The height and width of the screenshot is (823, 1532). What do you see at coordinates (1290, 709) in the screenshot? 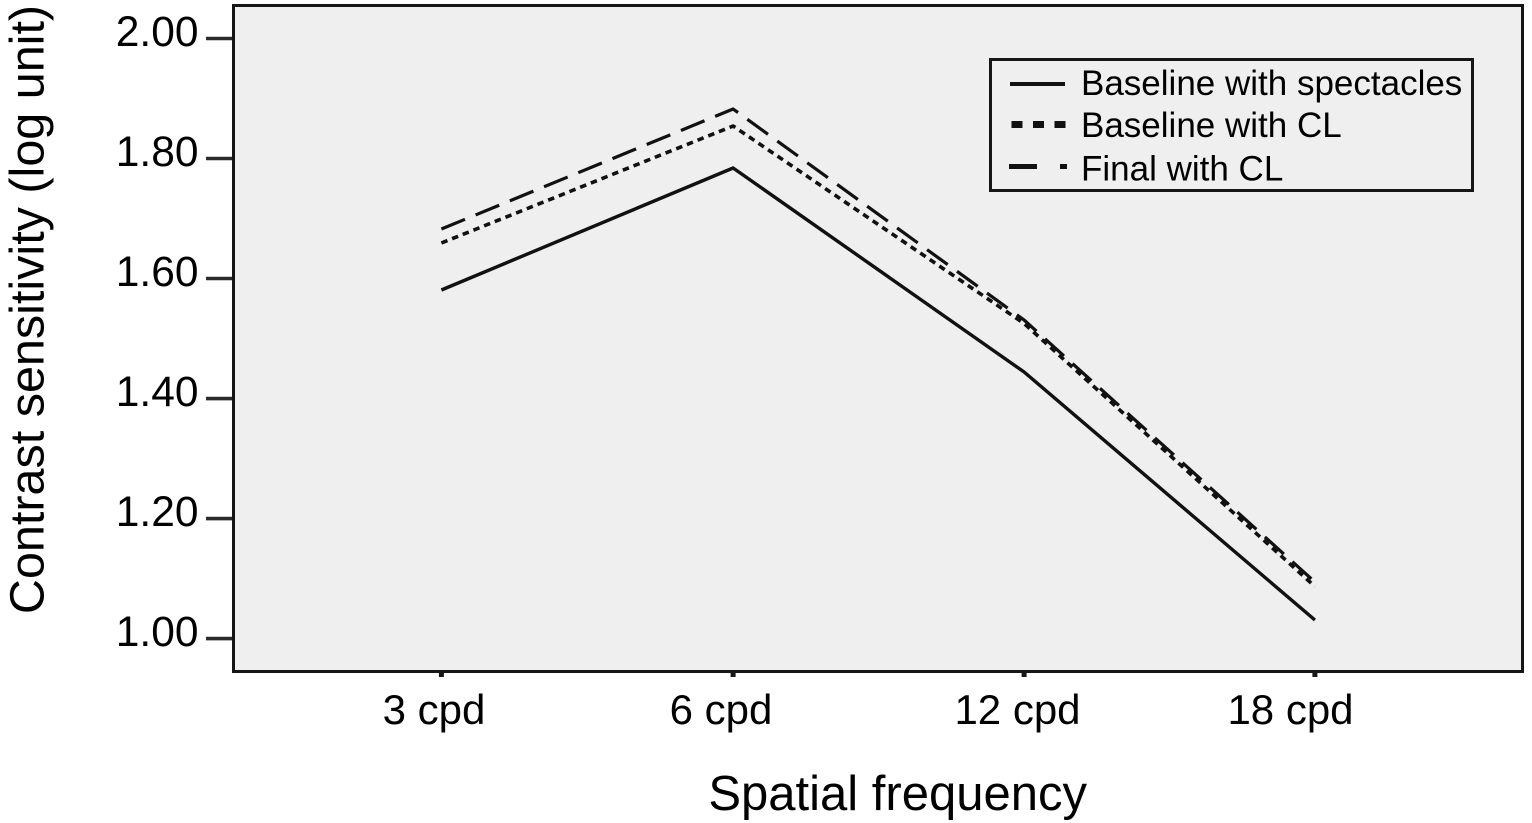
I see `svg-text: 18 cpd` at bounding box center [1290, 709].